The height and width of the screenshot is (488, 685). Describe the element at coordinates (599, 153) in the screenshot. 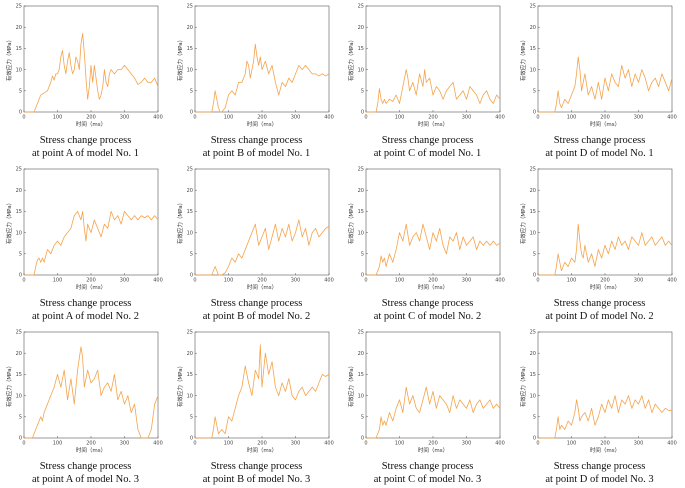

I see `caption-line-2: at point D of model No. 1` at that location.